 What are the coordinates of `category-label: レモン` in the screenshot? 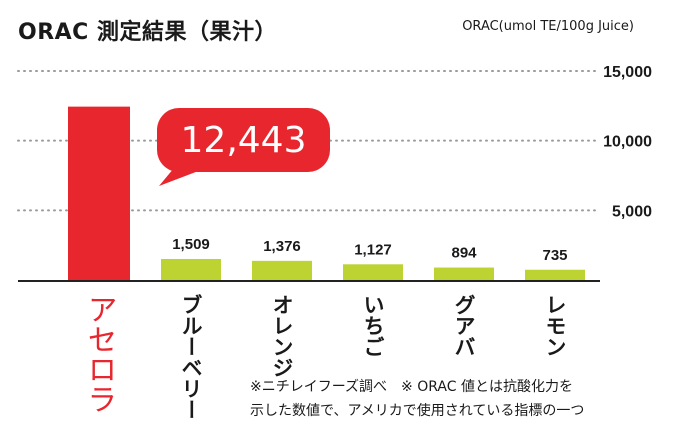 It's located at (555, 325).